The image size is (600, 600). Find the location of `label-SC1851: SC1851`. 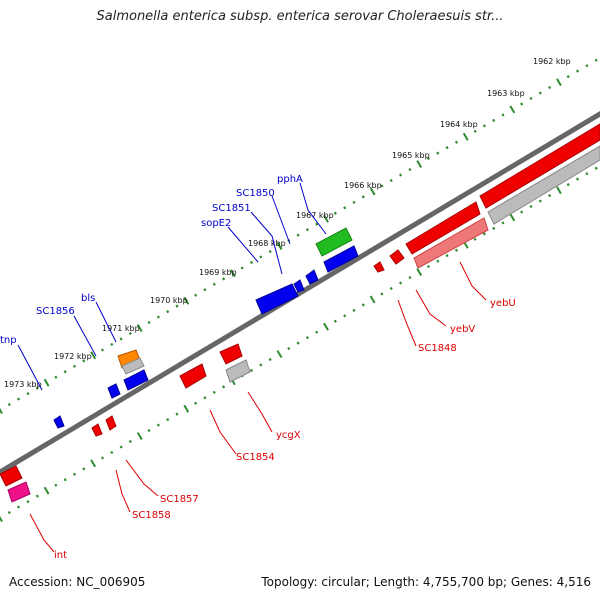

label-SC1851: SC1851 is located at coordinates (231, 208).